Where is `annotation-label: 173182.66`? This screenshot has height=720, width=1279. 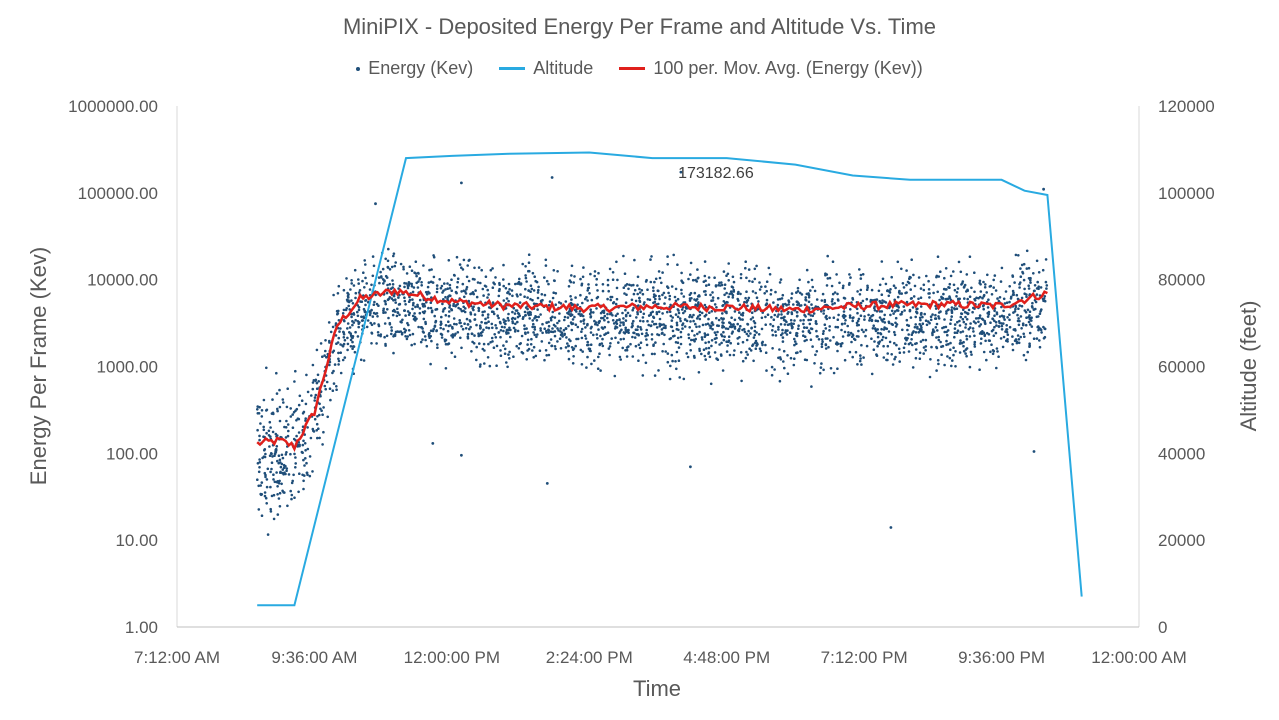
annotation-label: 173182.66 is located at coordinates (716, 173).